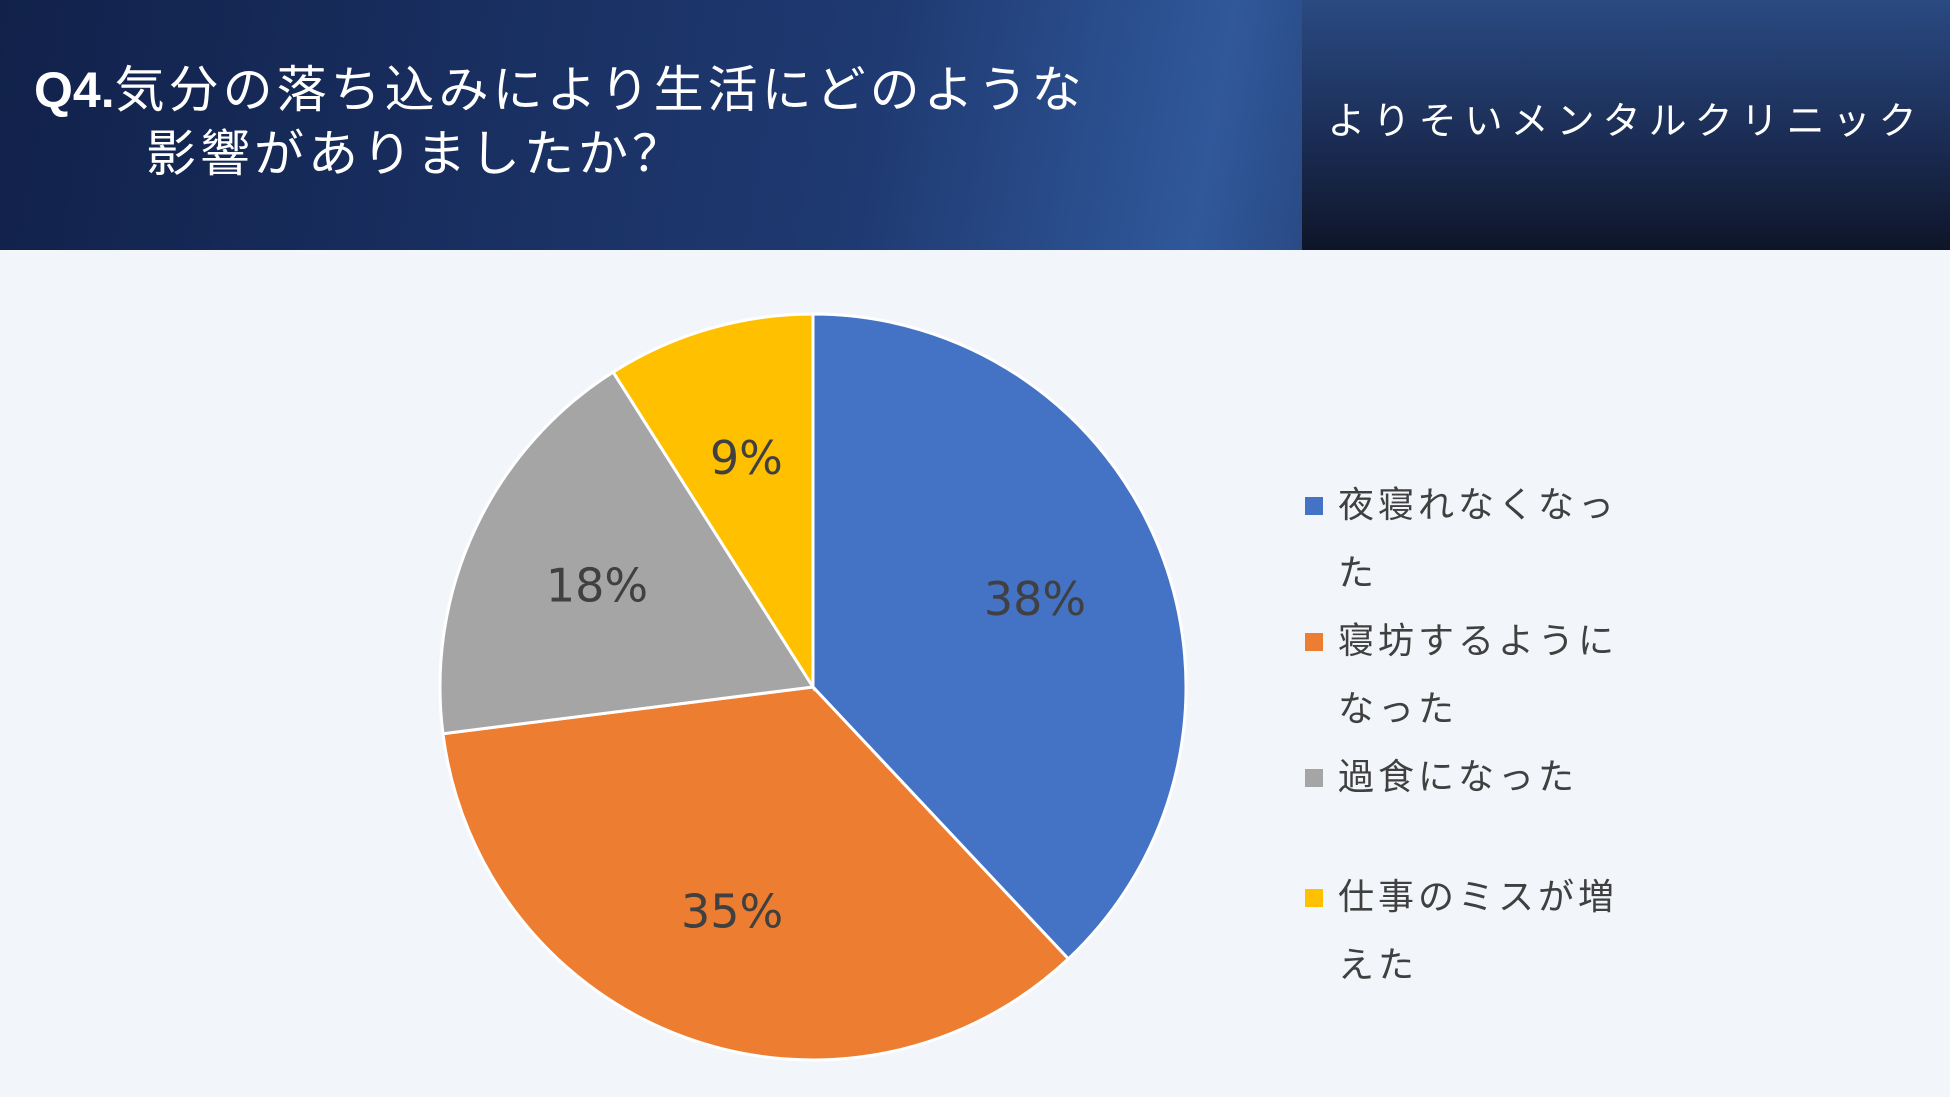 The width and height of the screenshot is (1950, 1097). What do you see at coordinates (746, 458) in the screenshot?
I see `data-label-3: 9%` at bounding box center [746, 458].